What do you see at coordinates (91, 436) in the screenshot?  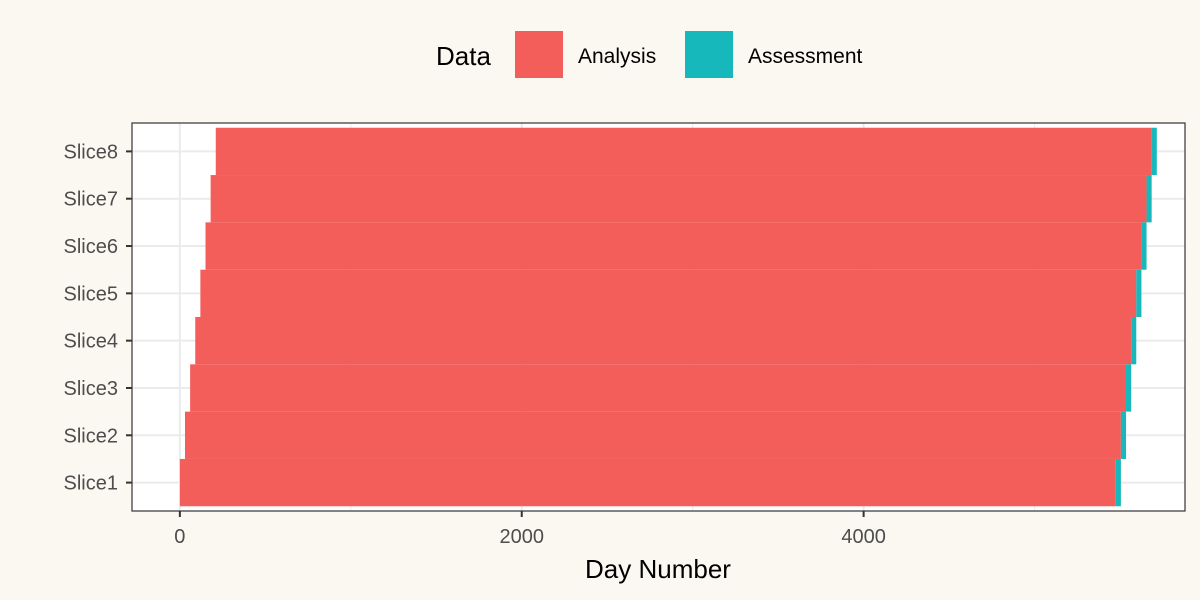 I see `y-tick-label: Slice2` at bounding box center [91, 436].